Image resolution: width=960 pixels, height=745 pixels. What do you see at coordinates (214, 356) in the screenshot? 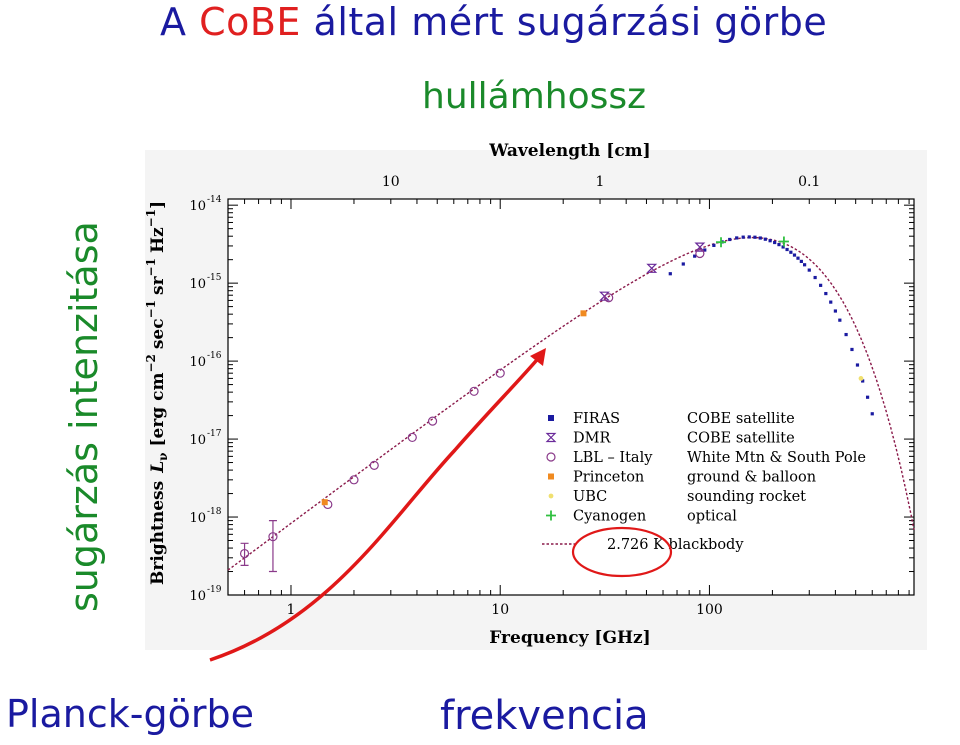
I see `y-tick-exponent: -16` at bounding box center [214, 356].